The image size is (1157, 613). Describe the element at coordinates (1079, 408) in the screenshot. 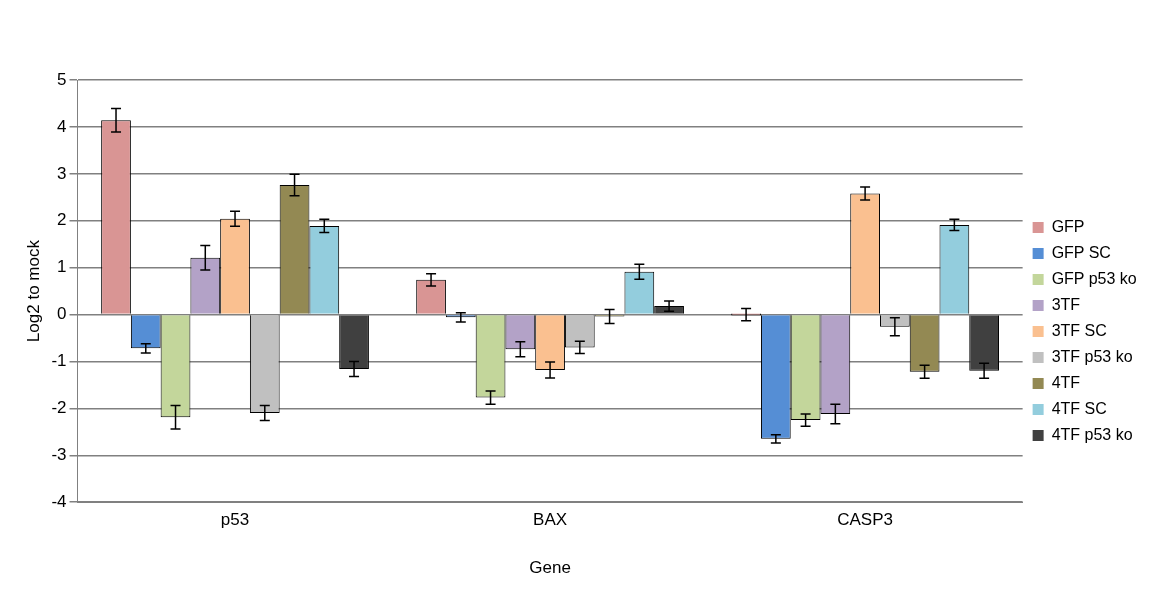

I see `legend-label: 4TF SC` at that location.